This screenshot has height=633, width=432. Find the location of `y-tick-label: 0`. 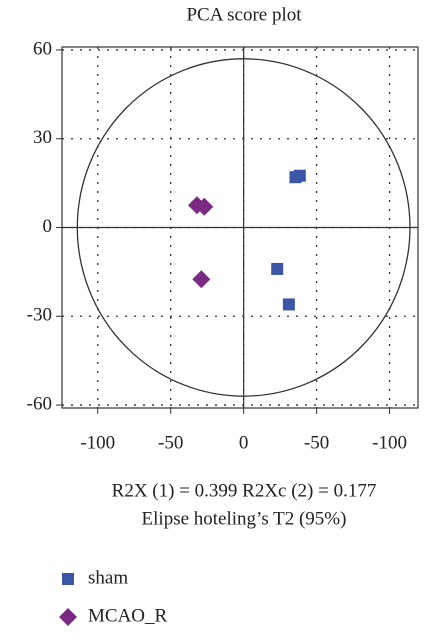

y-tick-label: 0 is located at coordinates (48, 226).